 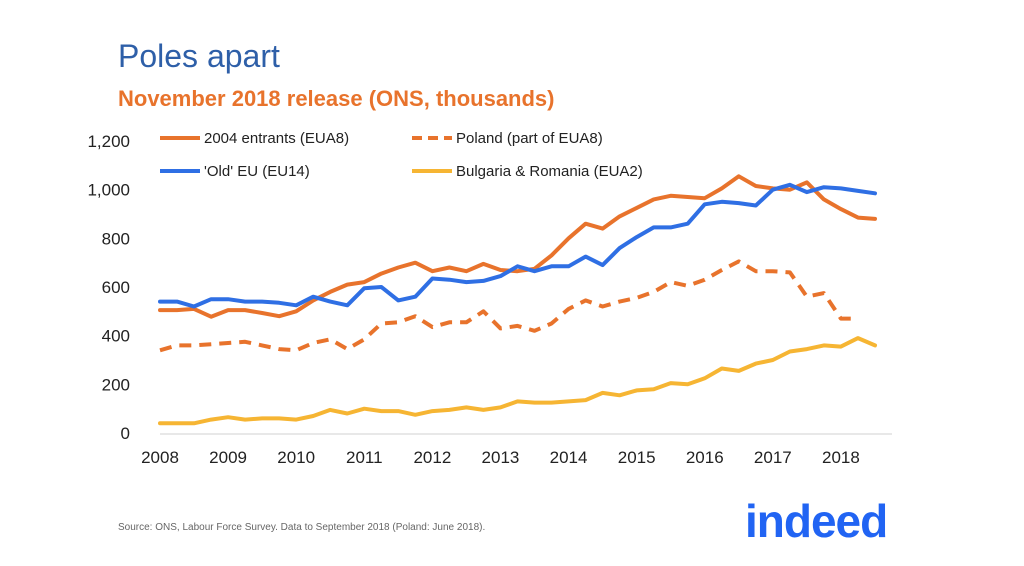 I want to click on x-tick-label: 2016, so click(x=705, y=457).